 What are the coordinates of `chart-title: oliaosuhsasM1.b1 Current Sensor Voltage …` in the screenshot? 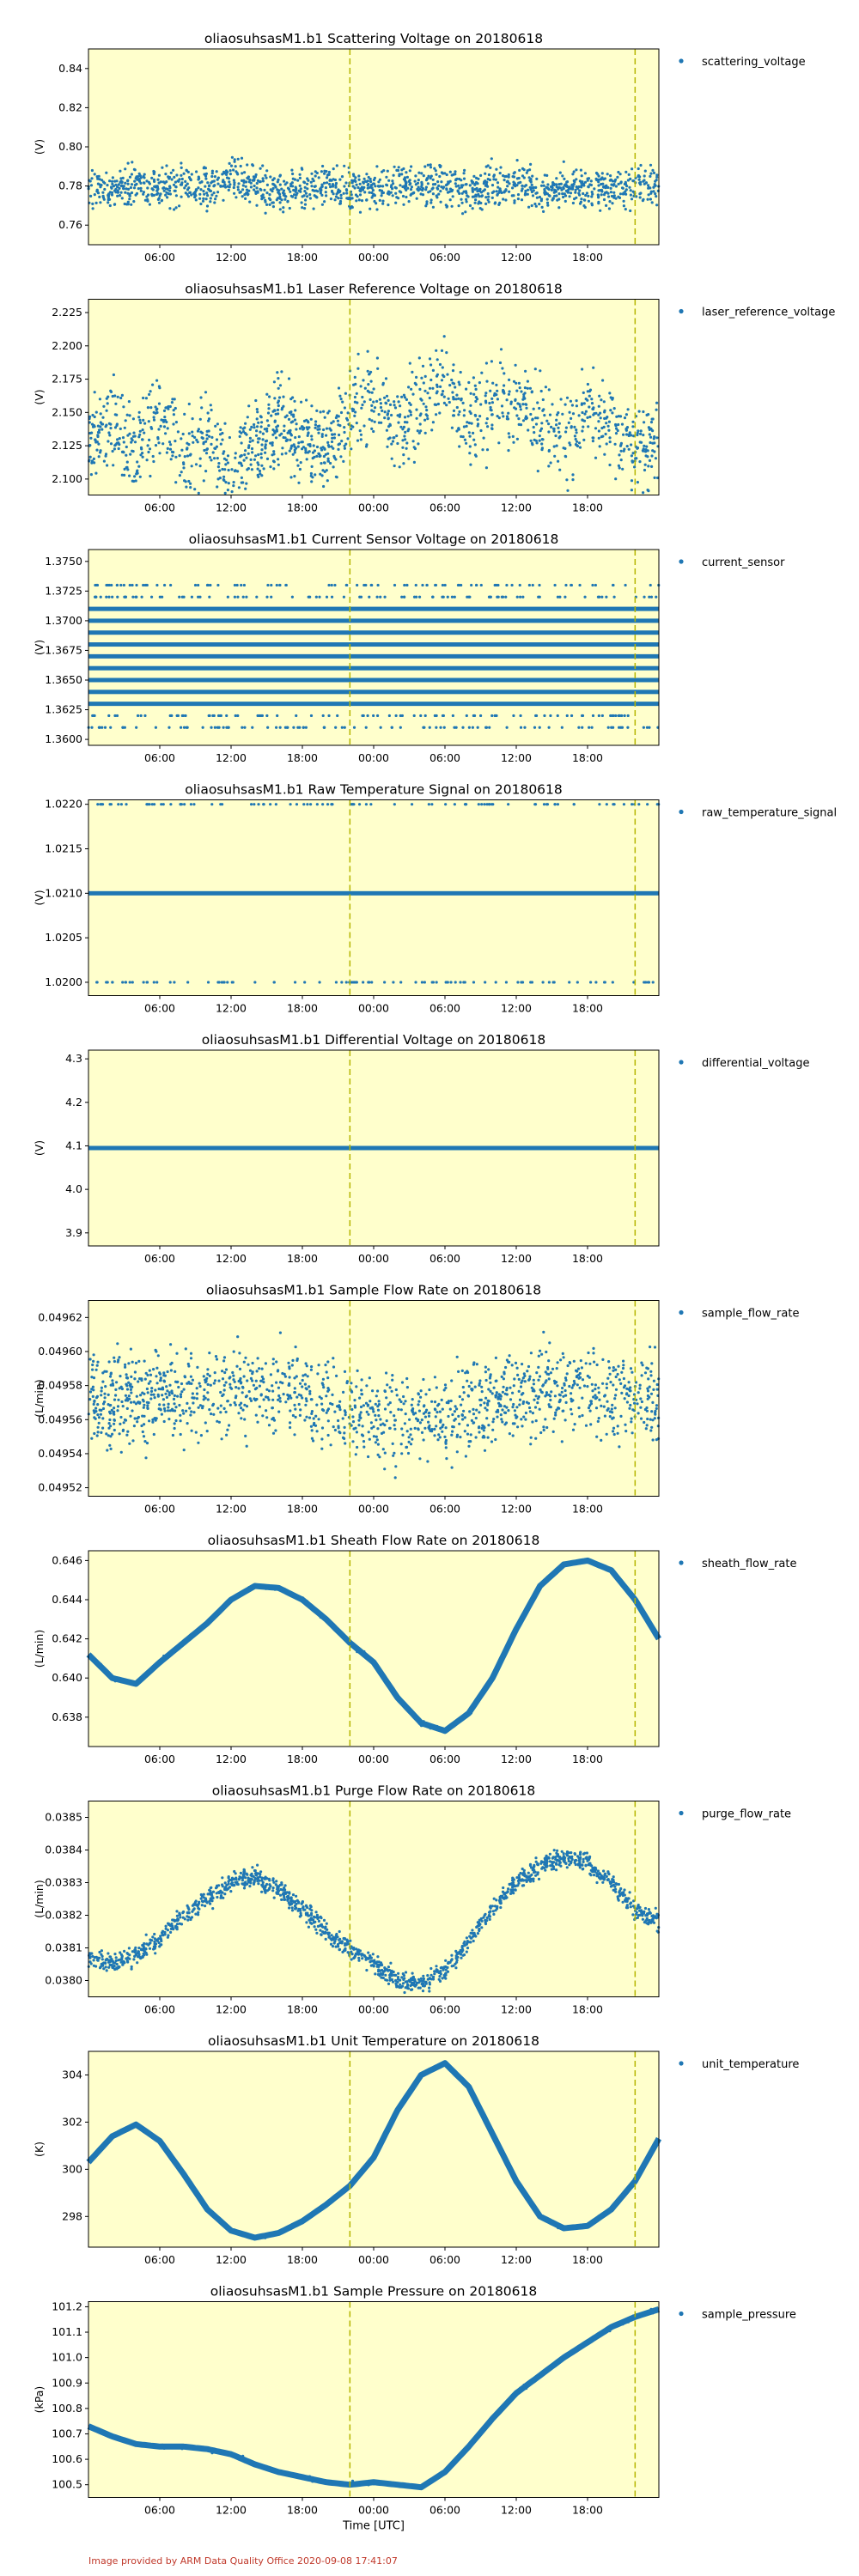 It's located at (374, 539).